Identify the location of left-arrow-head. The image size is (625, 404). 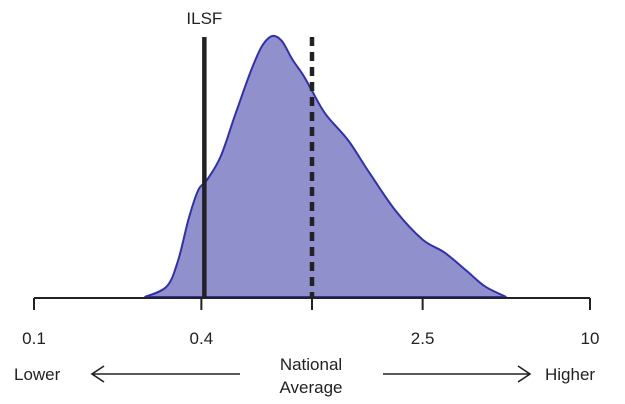
(97, 374).